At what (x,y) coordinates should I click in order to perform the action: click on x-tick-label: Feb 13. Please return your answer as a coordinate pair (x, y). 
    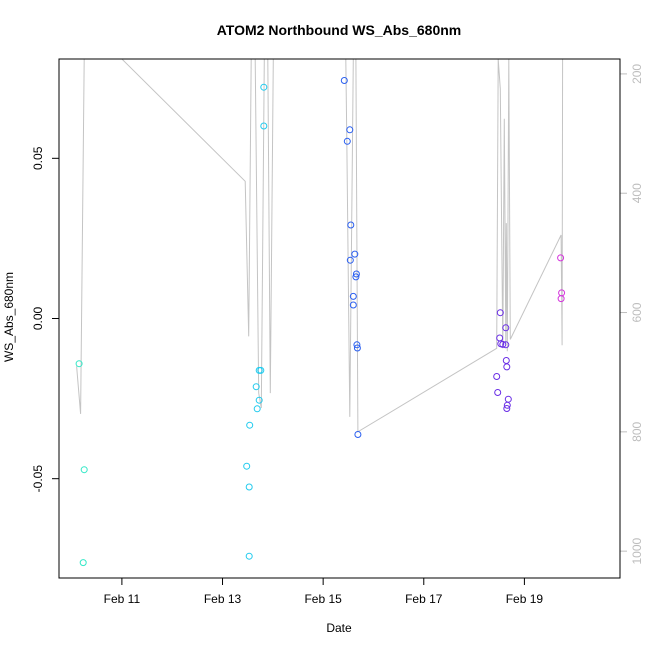
    Looking at the image, I should click on (223, 599).